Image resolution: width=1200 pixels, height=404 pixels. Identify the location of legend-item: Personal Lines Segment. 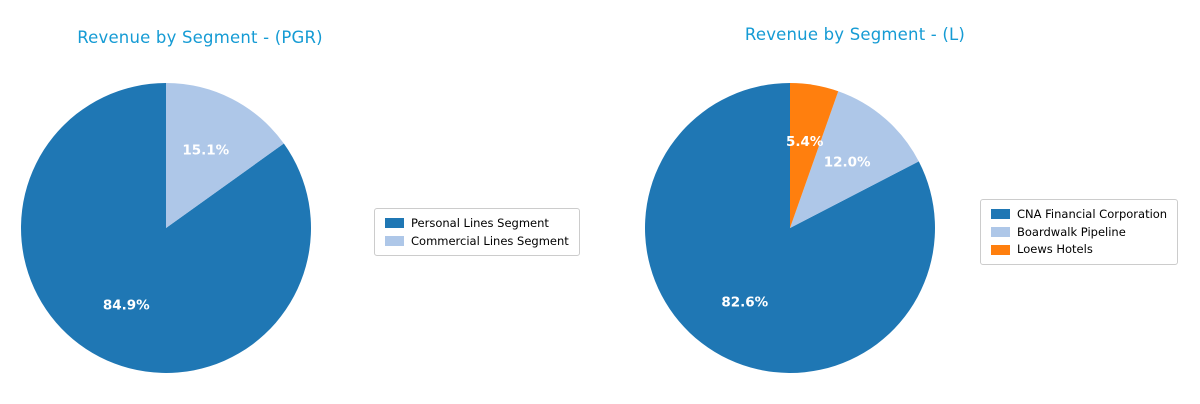
(477, 223).